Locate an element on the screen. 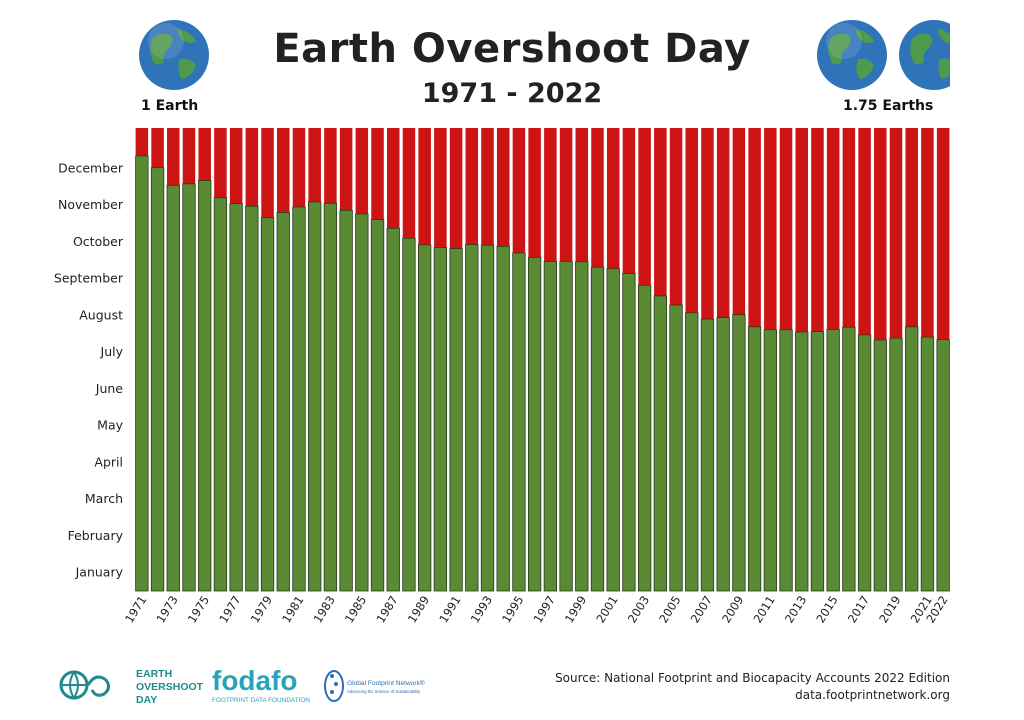  earth-globe-icon is located at coordinates (852, 55).